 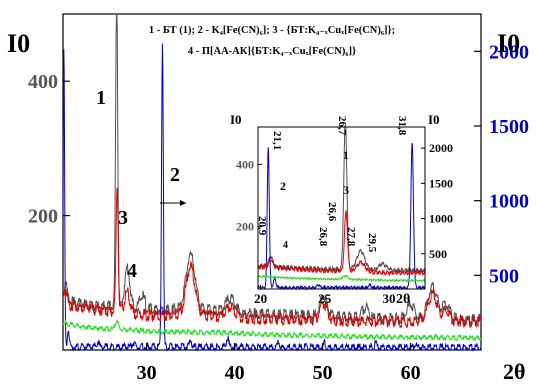 What do you see at coordinates (101, 98) in the screenshot?
I see `main-series-label-1: 1` at bounding box center [101, 98].